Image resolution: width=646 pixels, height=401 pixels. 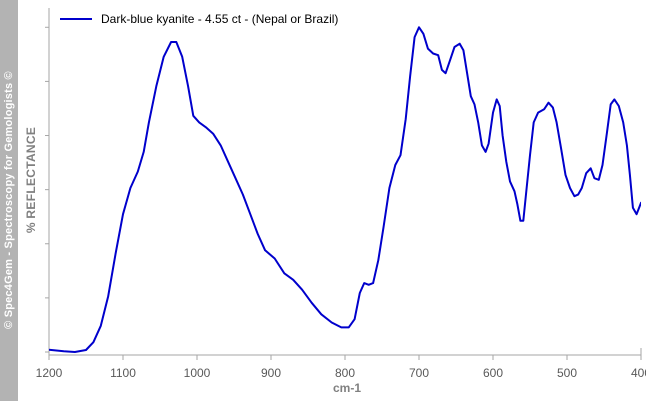 I want to click on x-tick-label: 900, so click(x=271, y=373).